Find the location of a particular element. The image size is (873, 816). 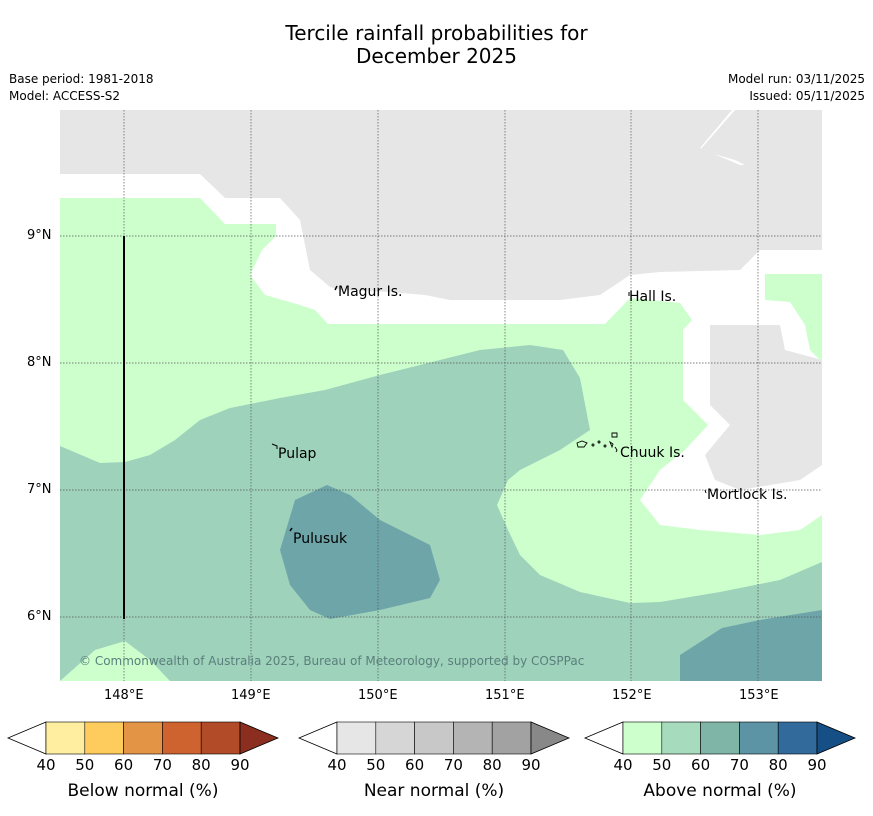

issued-text: Issued: 05/11/2025 is located at coordinates (807, 96).